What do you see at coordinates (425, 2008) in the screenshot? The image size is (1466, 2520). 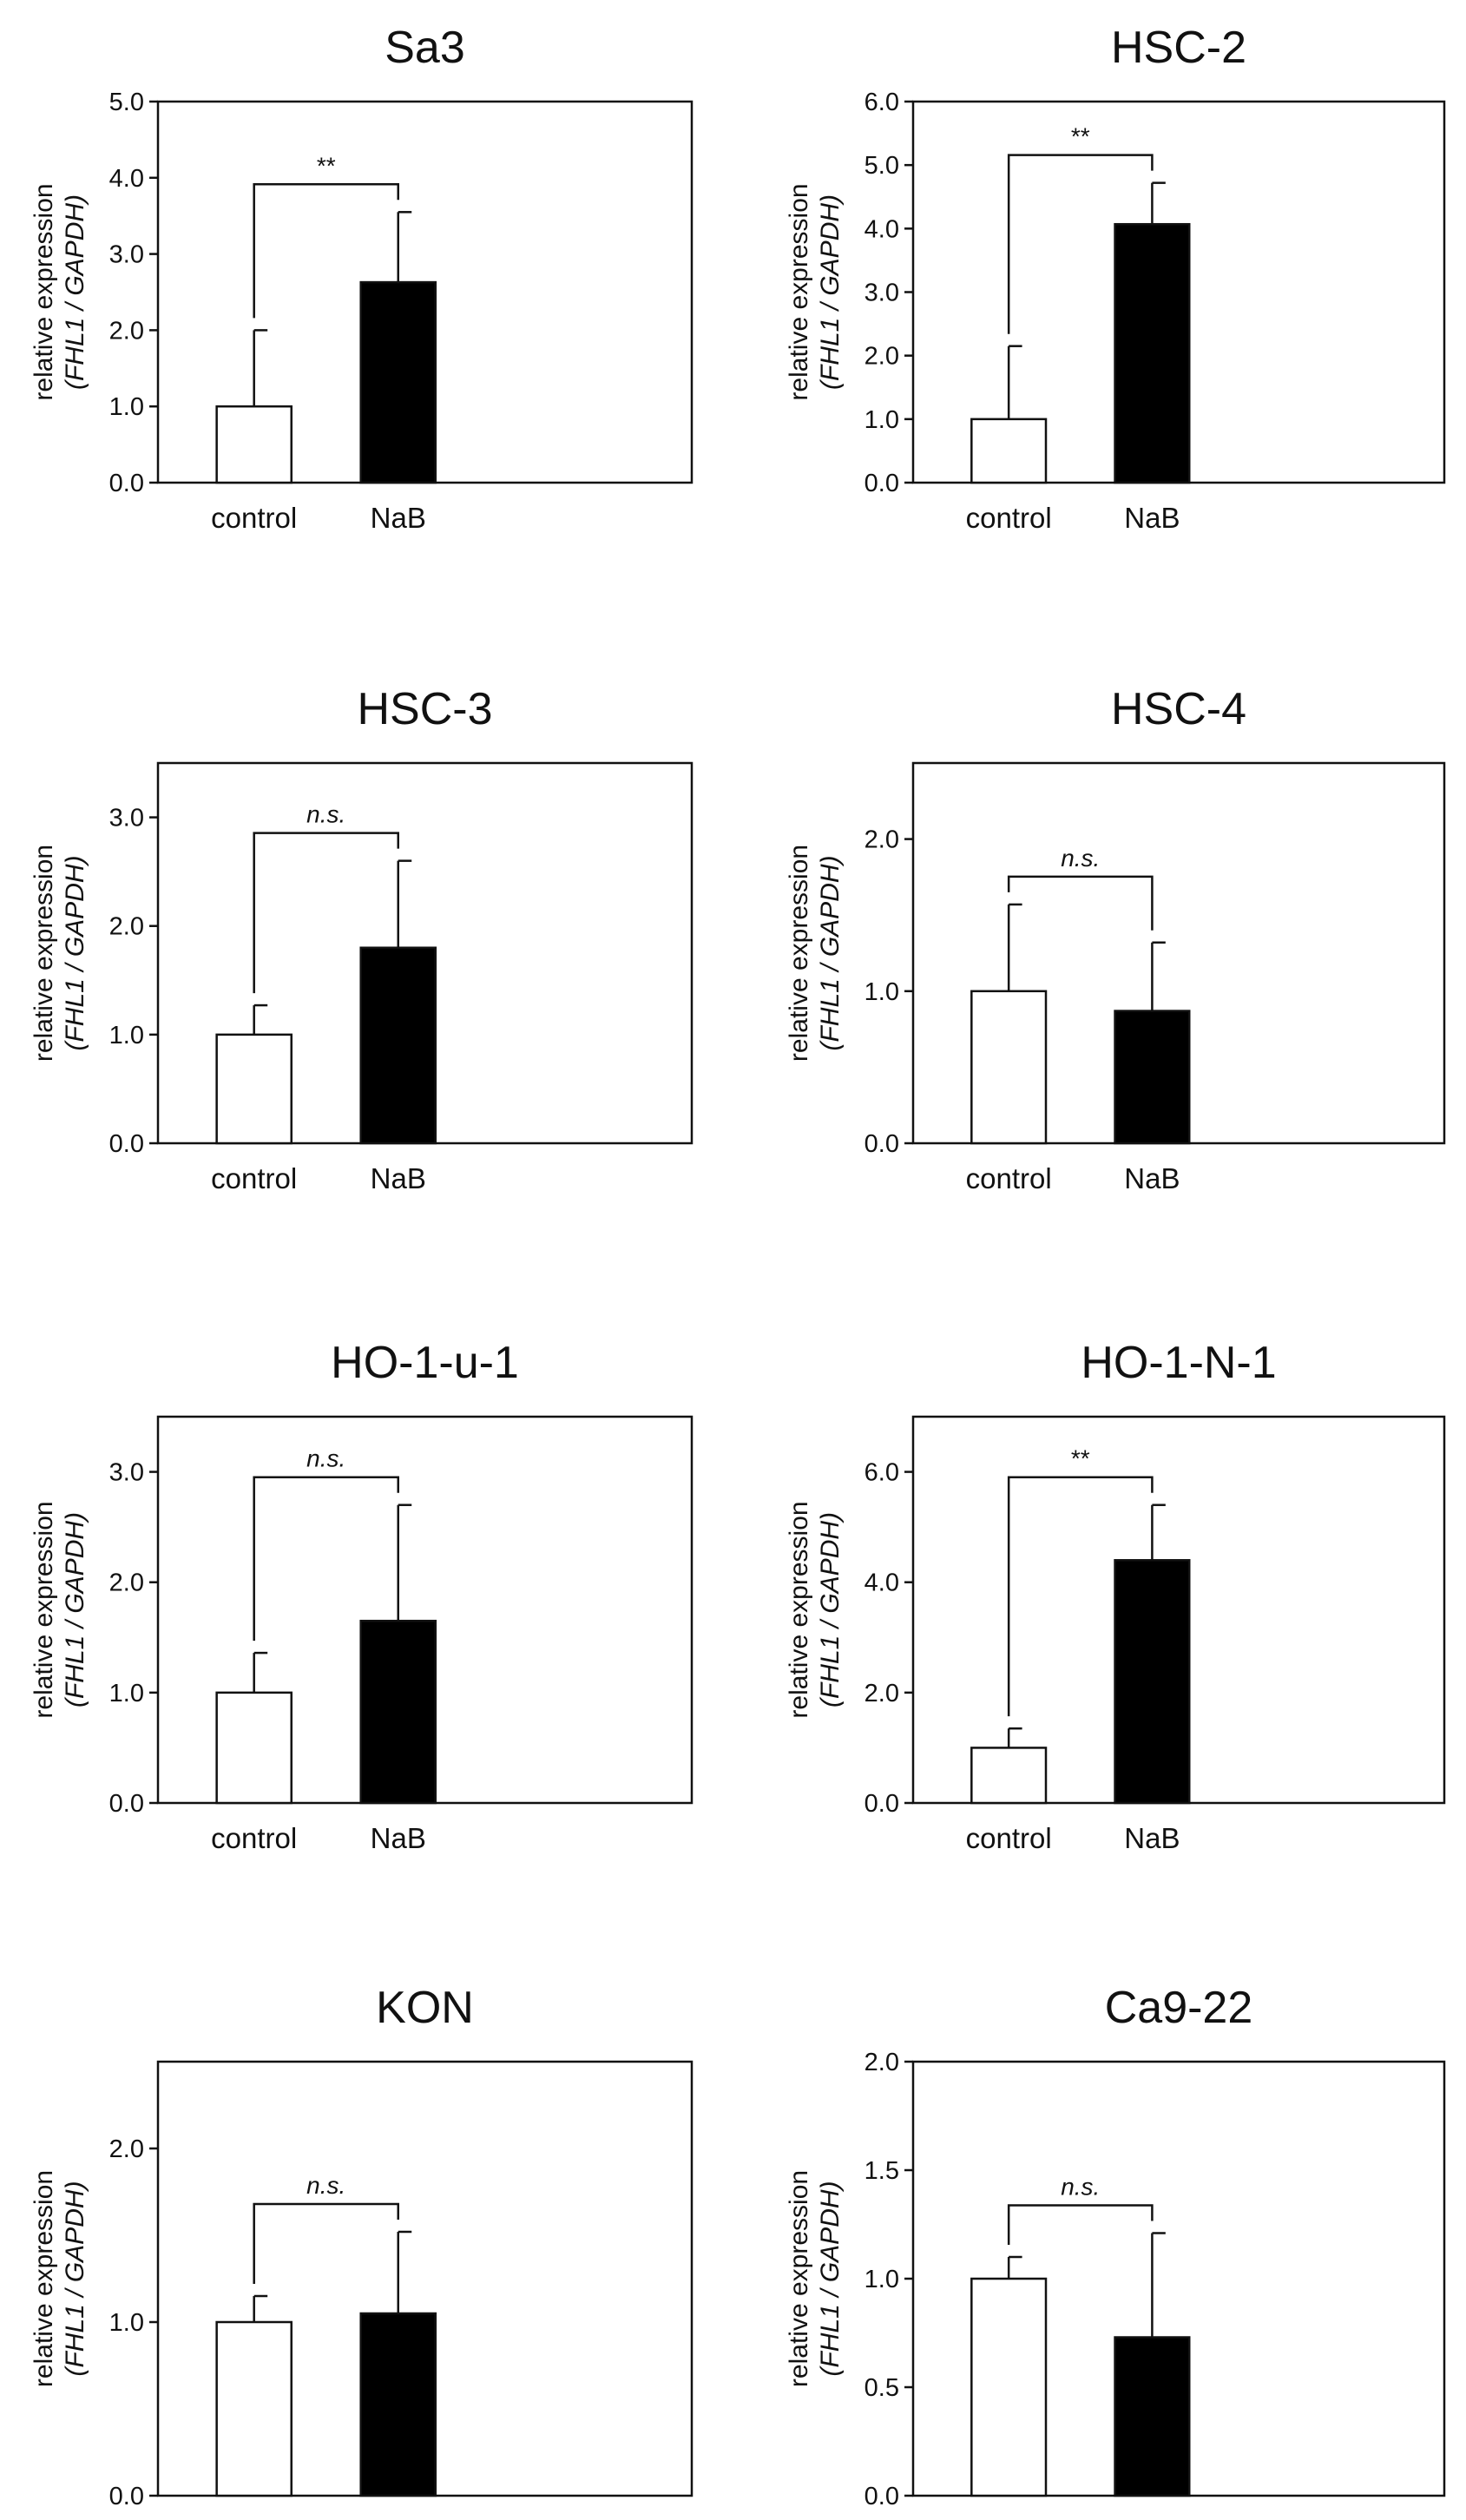 I see `chart-title: KON` at bounding box center [425, 2008].